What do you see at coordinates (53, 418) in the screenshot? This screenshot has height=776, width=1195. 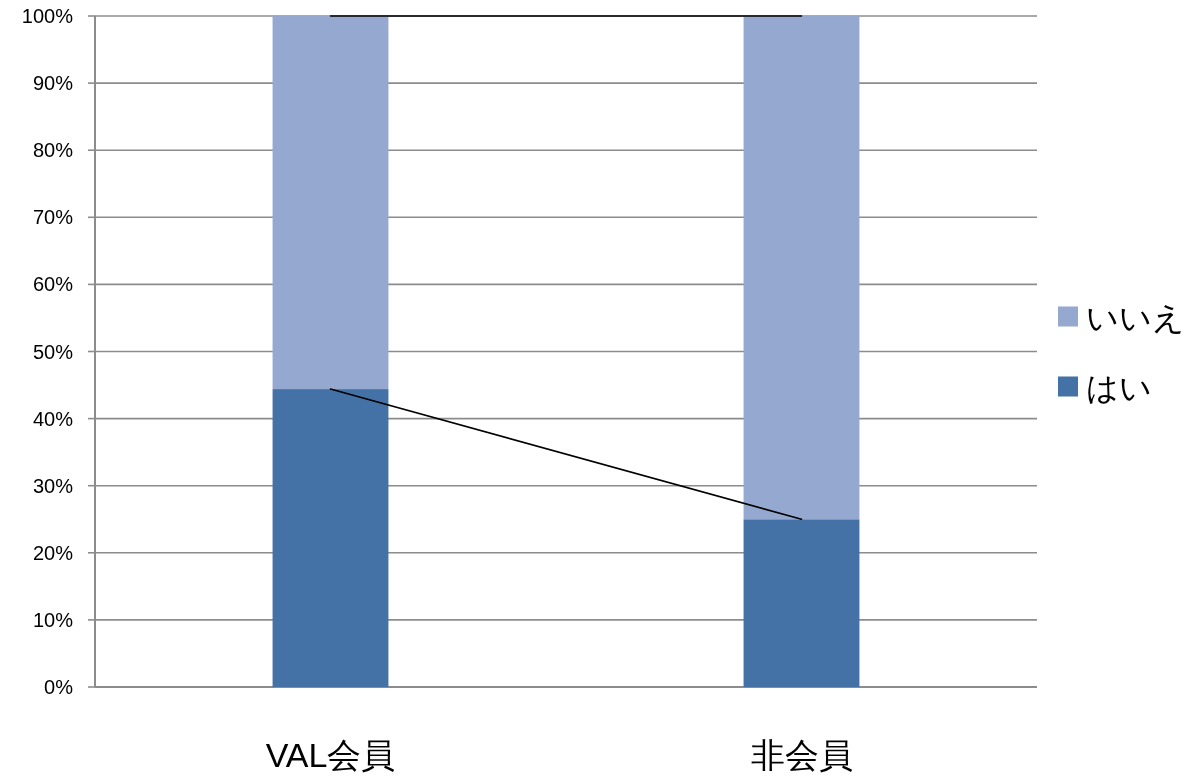 I see `y-tick-label: 40%` at bounding box center [53, 418].